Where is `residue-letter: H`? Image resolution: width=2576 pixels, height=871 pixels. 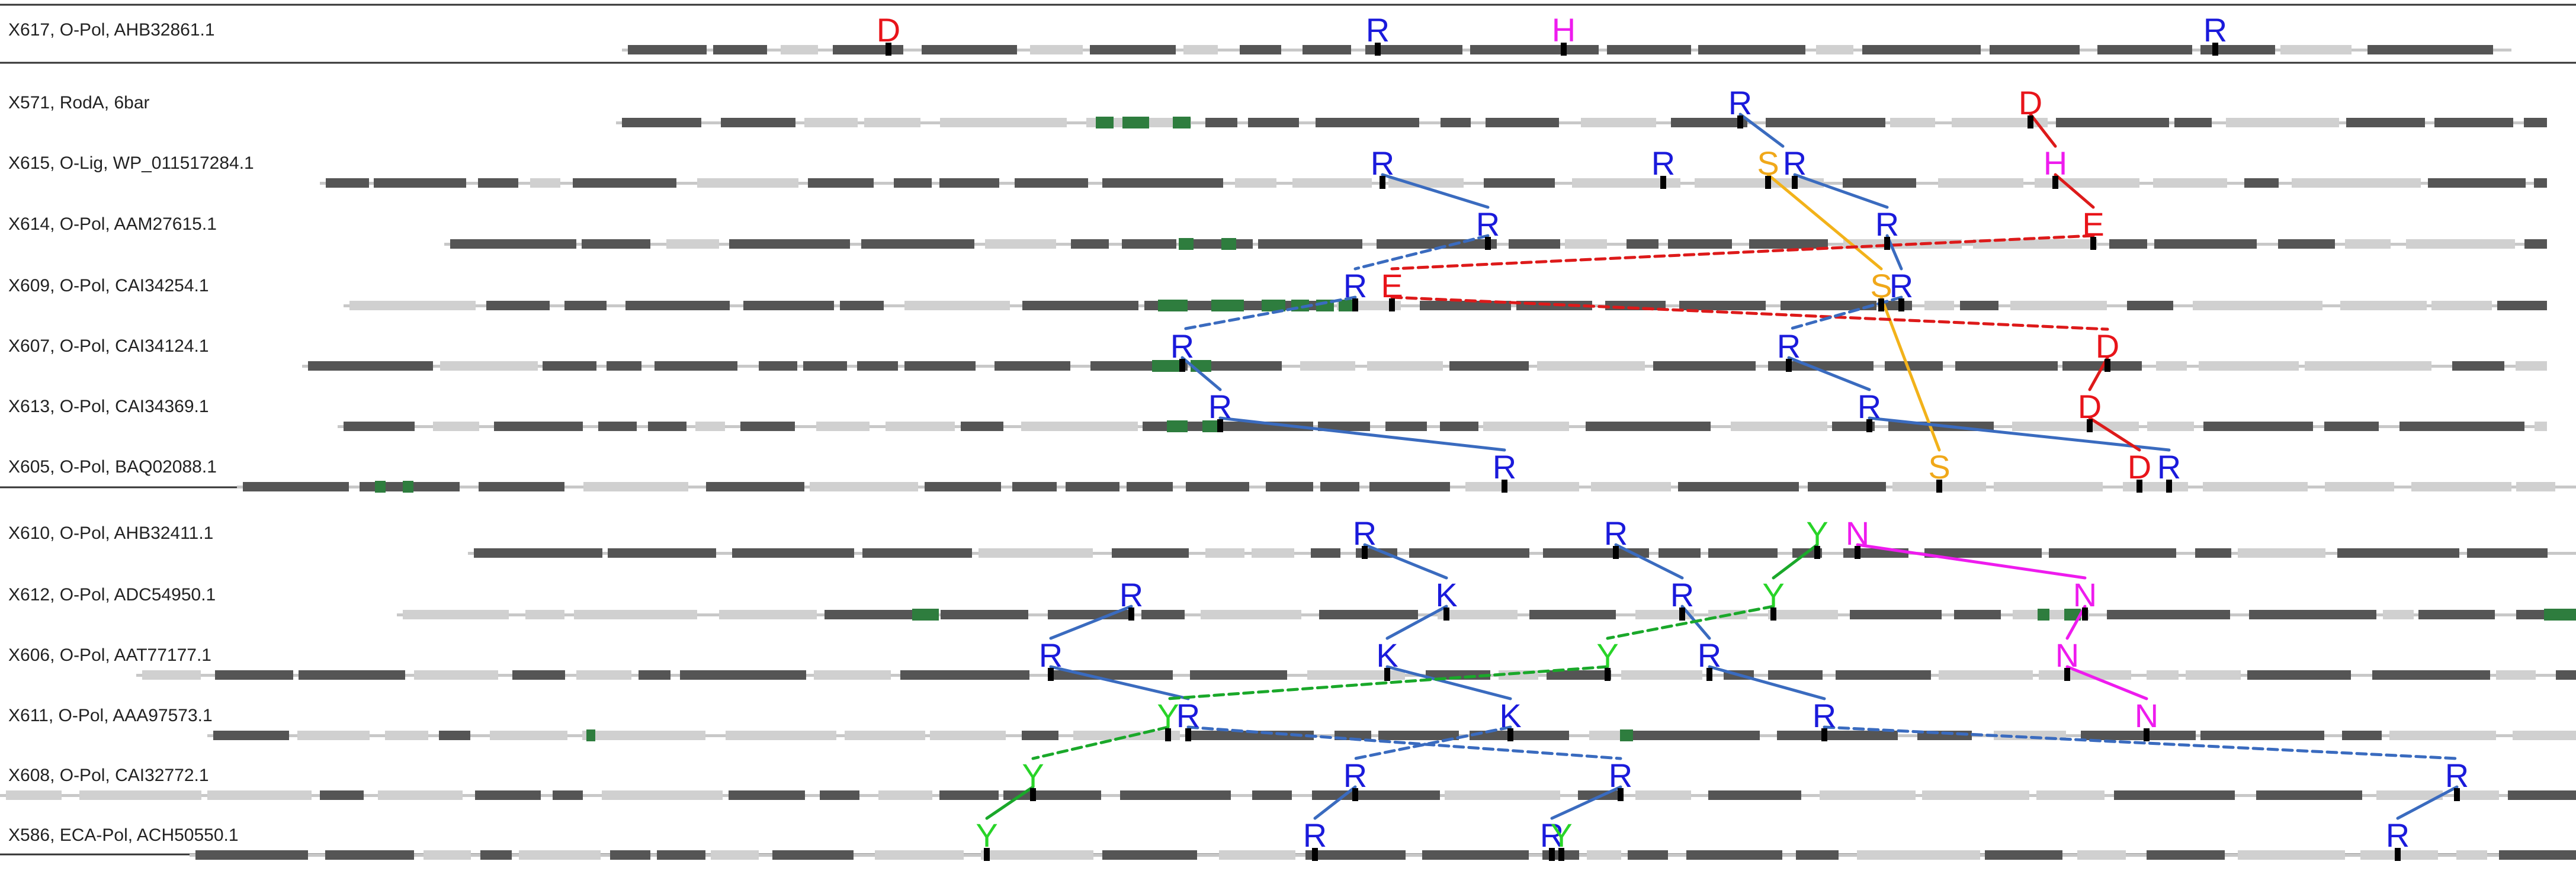
residue-letter: H is located at coordinates (1564, 30).